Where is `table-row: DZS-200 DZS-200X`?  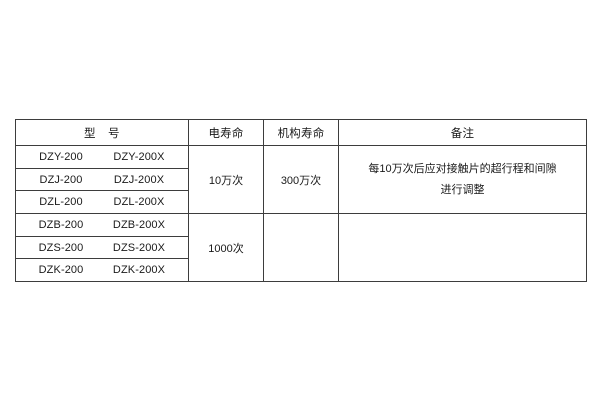 table-row: DZS-200 DZS-200X is located at coordinates (301, 247).